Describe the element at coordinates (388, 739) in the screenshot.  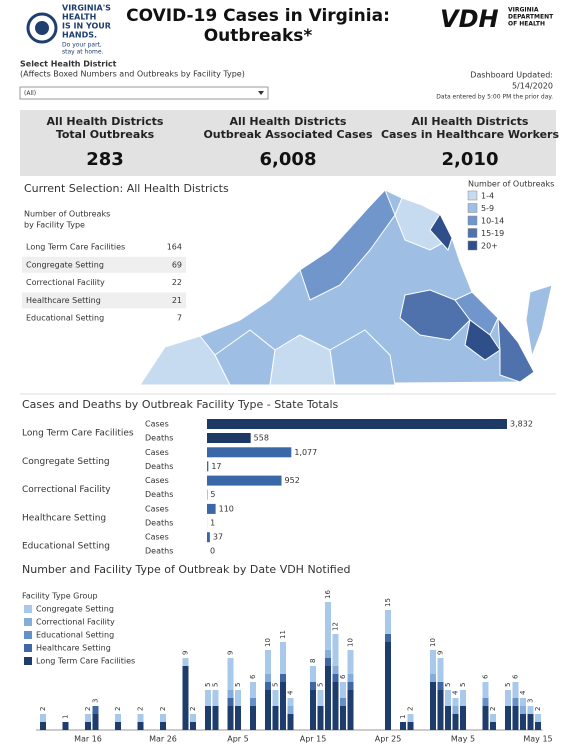
I see `x-tick-label: Apr 25` at that location.